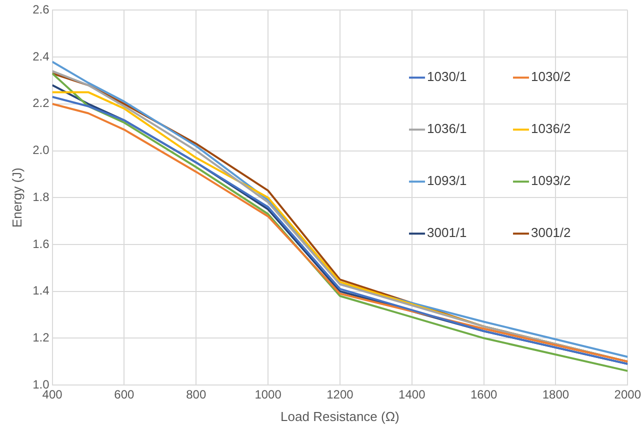 This screenshot has width=644, height=433. I want to click on y-tick-label: 1.6, so click(41, 243).